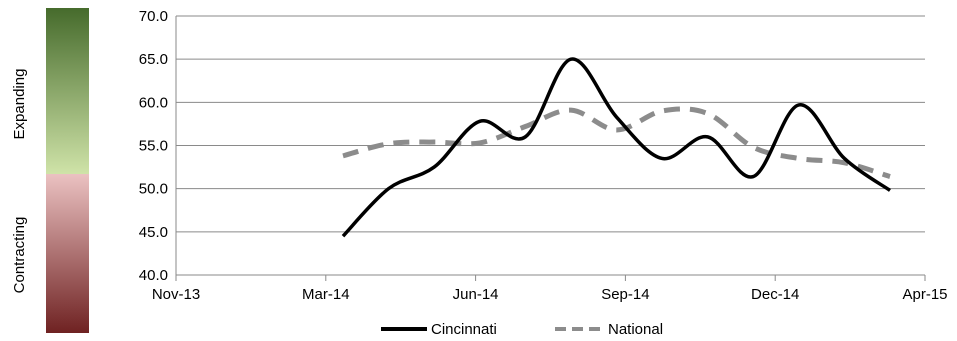 This screenshot has height=341, width=957. What do you see at coordinates (153, 102) in the screenshot?
I see `y-tick-label: 60.0` at bounding box center [153, 102].